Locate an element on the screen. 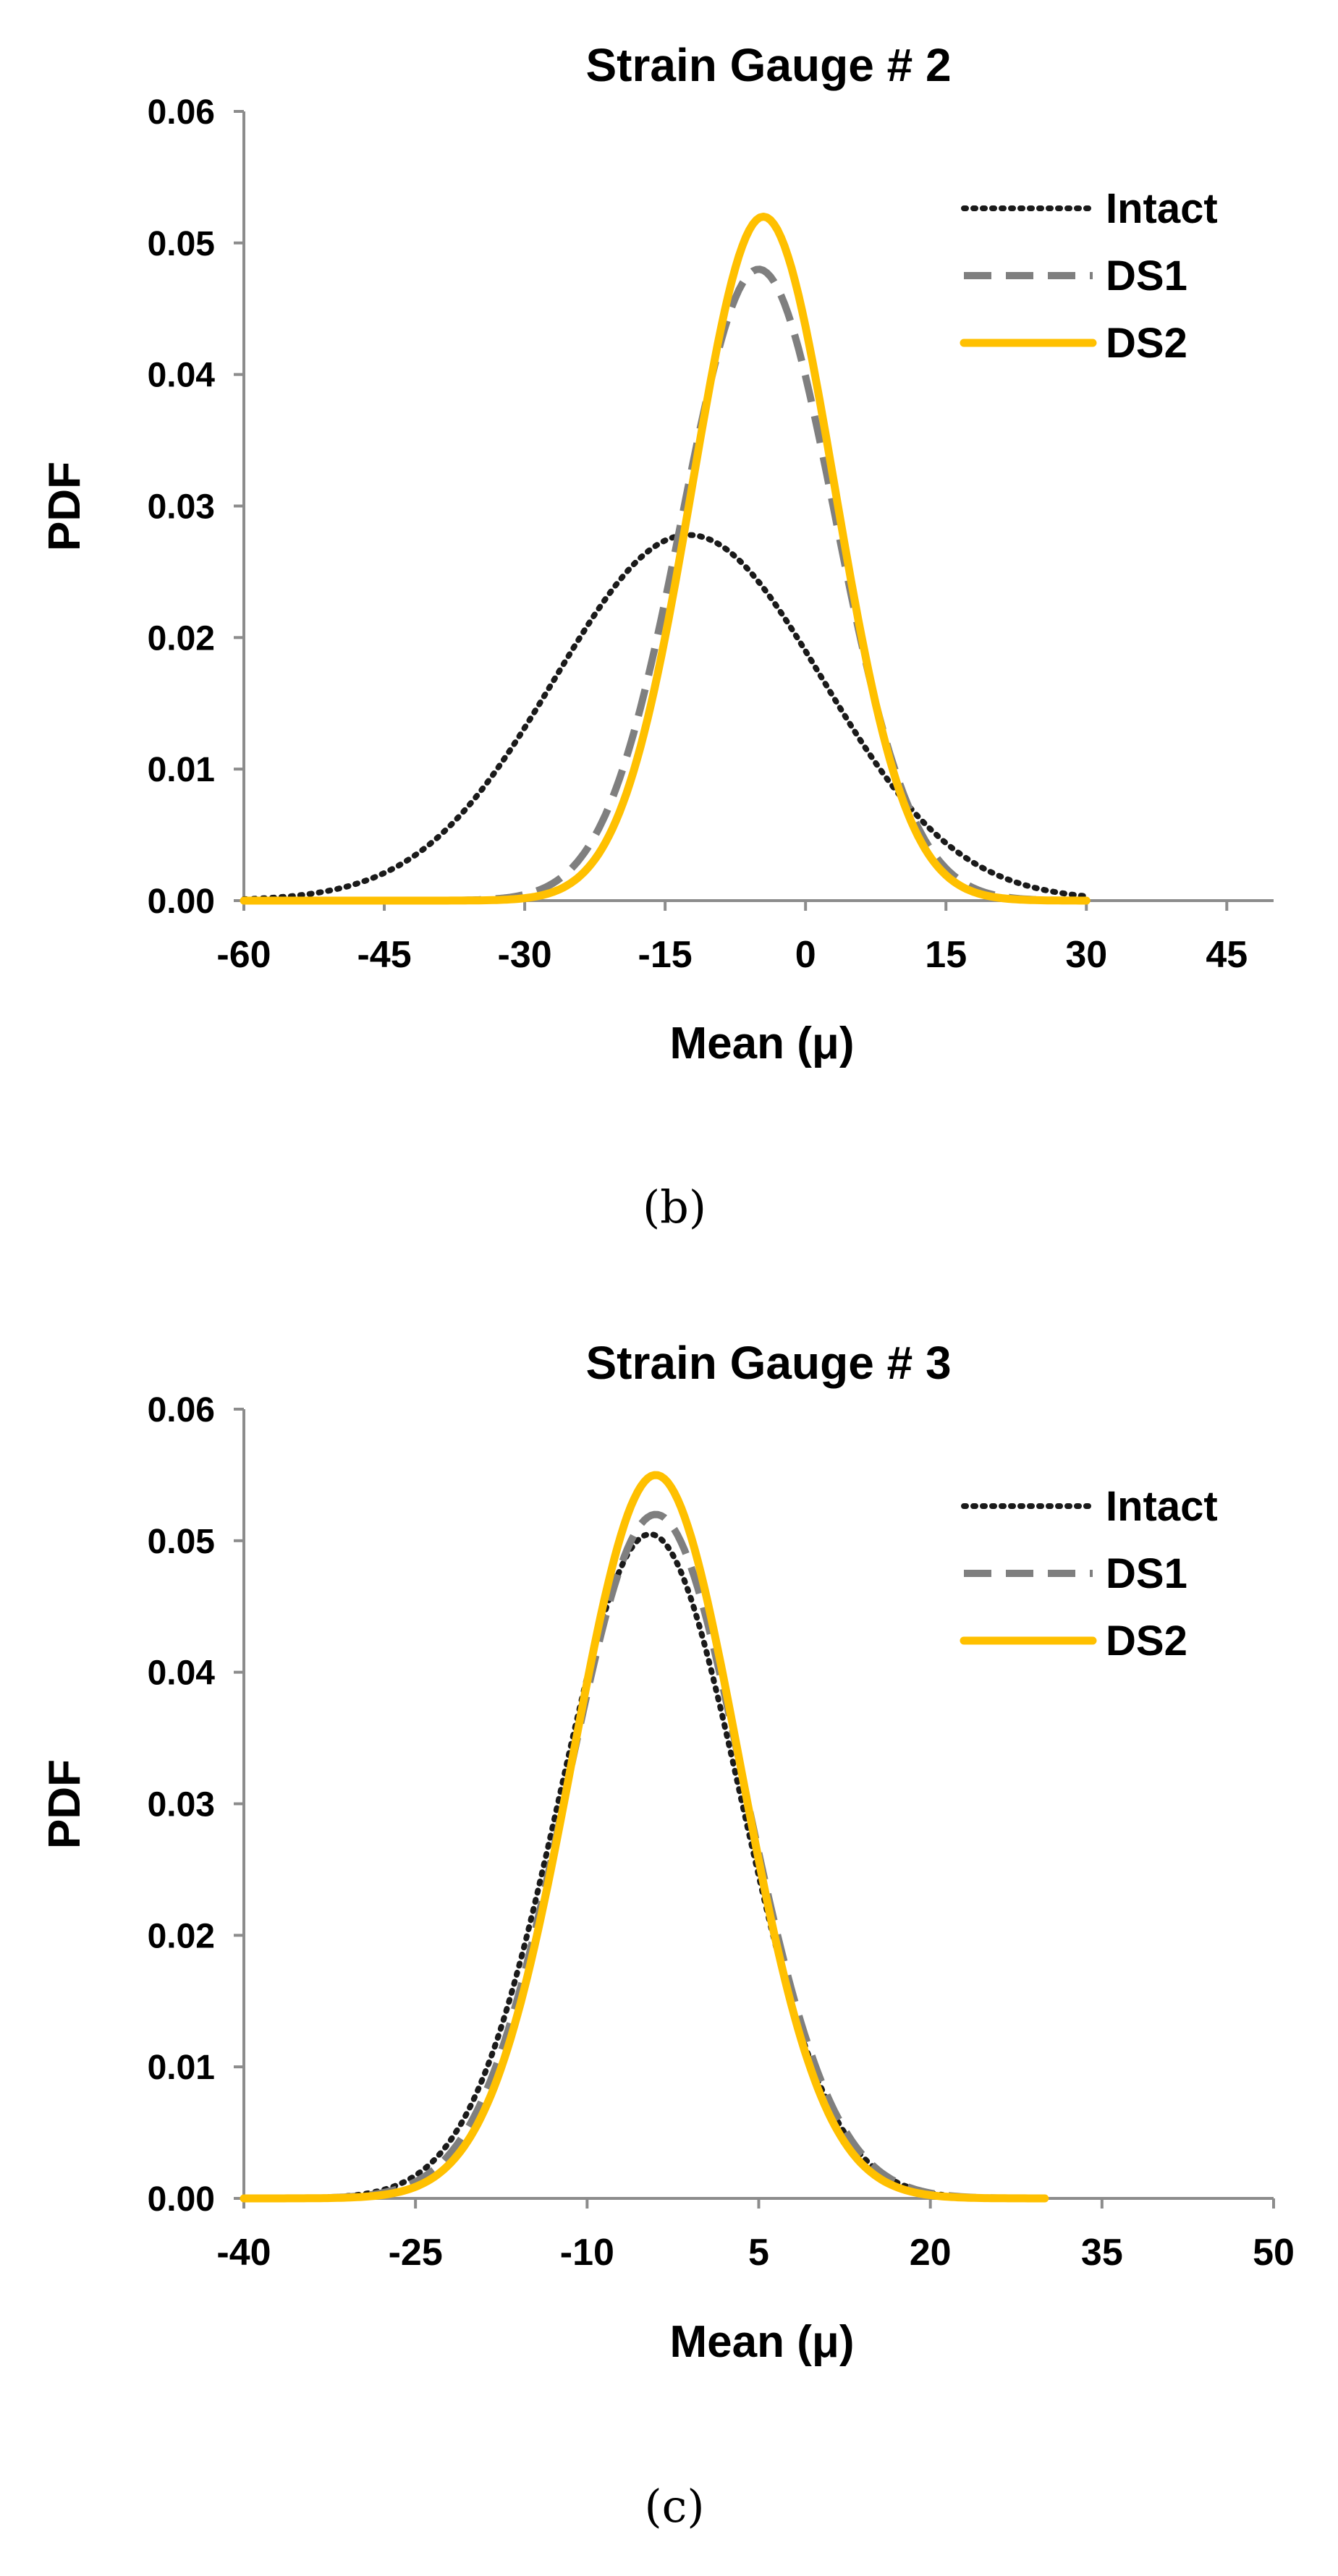 The width and height of the screenshot is (1338, 2576). x-ticks: -40 -25 -10 5 20 35 50 is located at coordinates (755, 2236).